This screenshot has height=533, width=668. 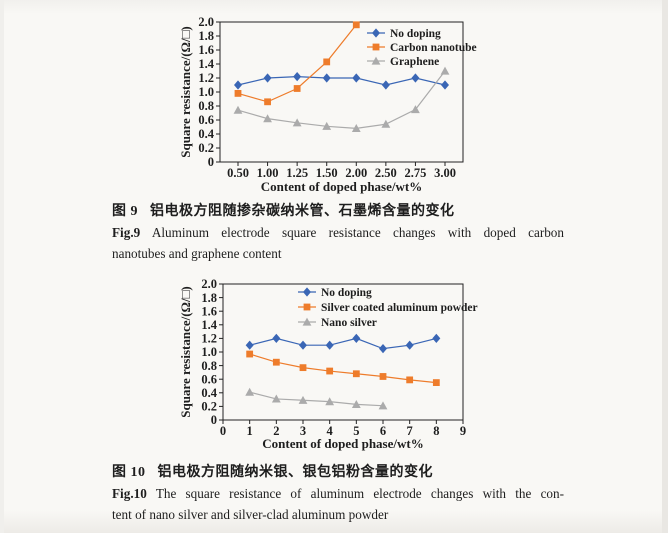 What do you see at coordinates (126, 232) in the screenshot?
I see `fig9-caption-en-label: Fig.9` at bounding box center [126, 232].